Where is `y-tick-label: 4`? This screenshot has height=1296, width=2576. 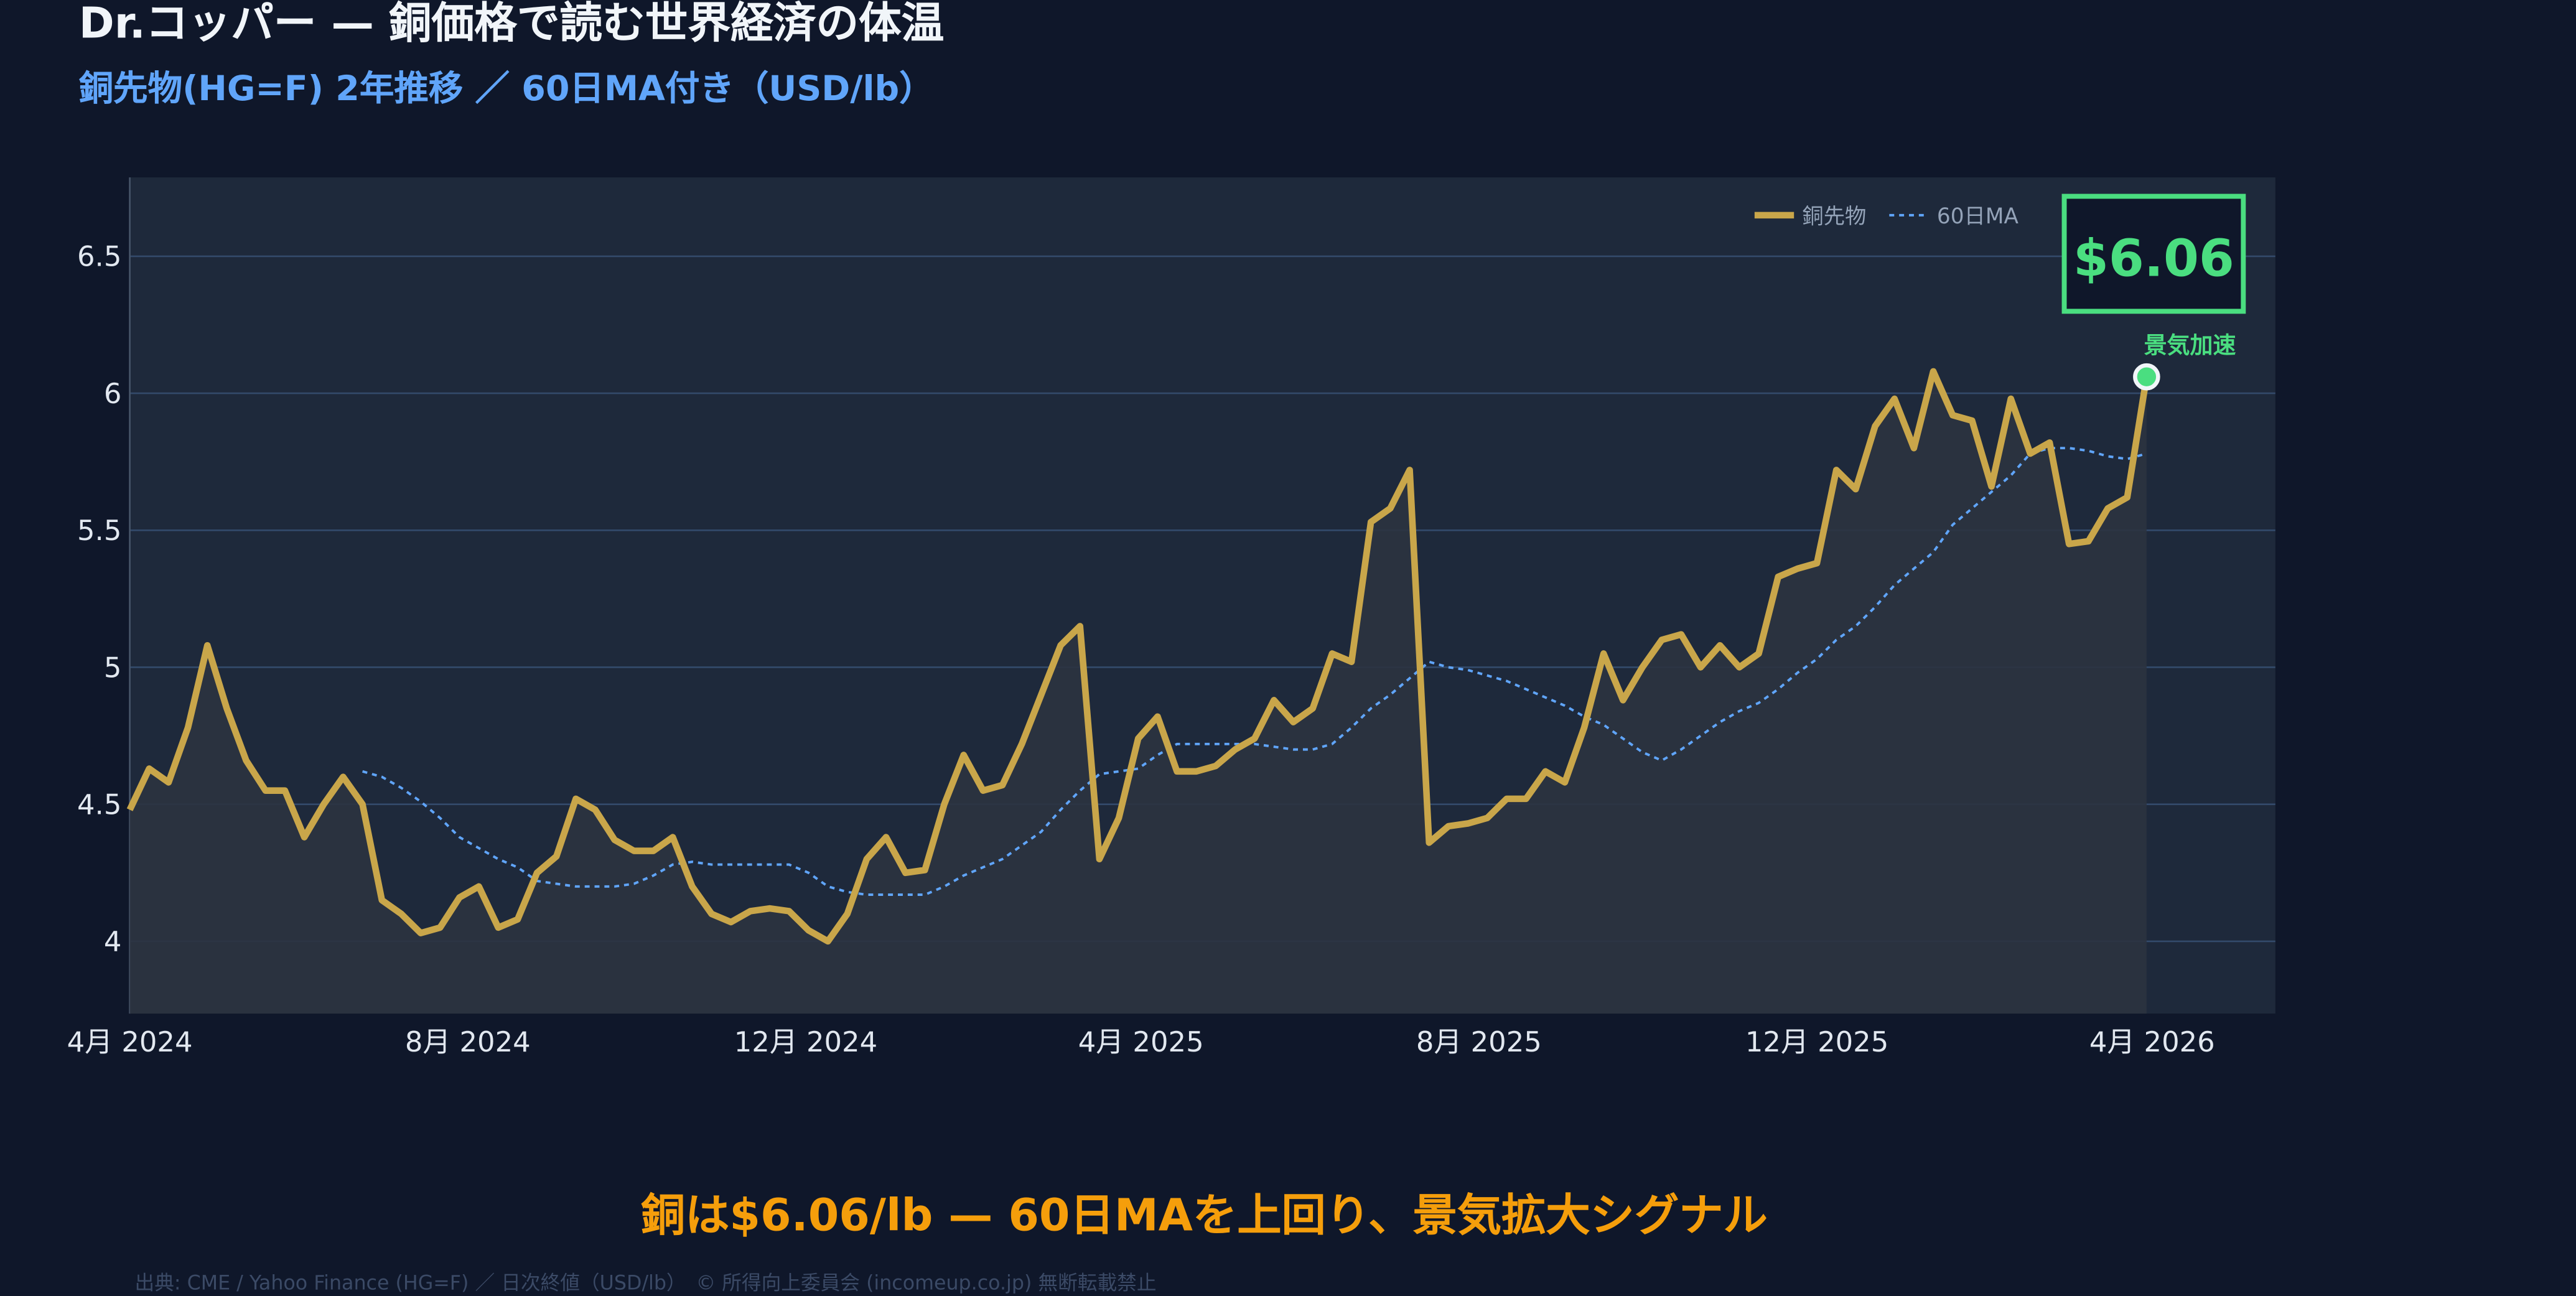 y-tick-label: 4 is located at coordinates (113, 942).